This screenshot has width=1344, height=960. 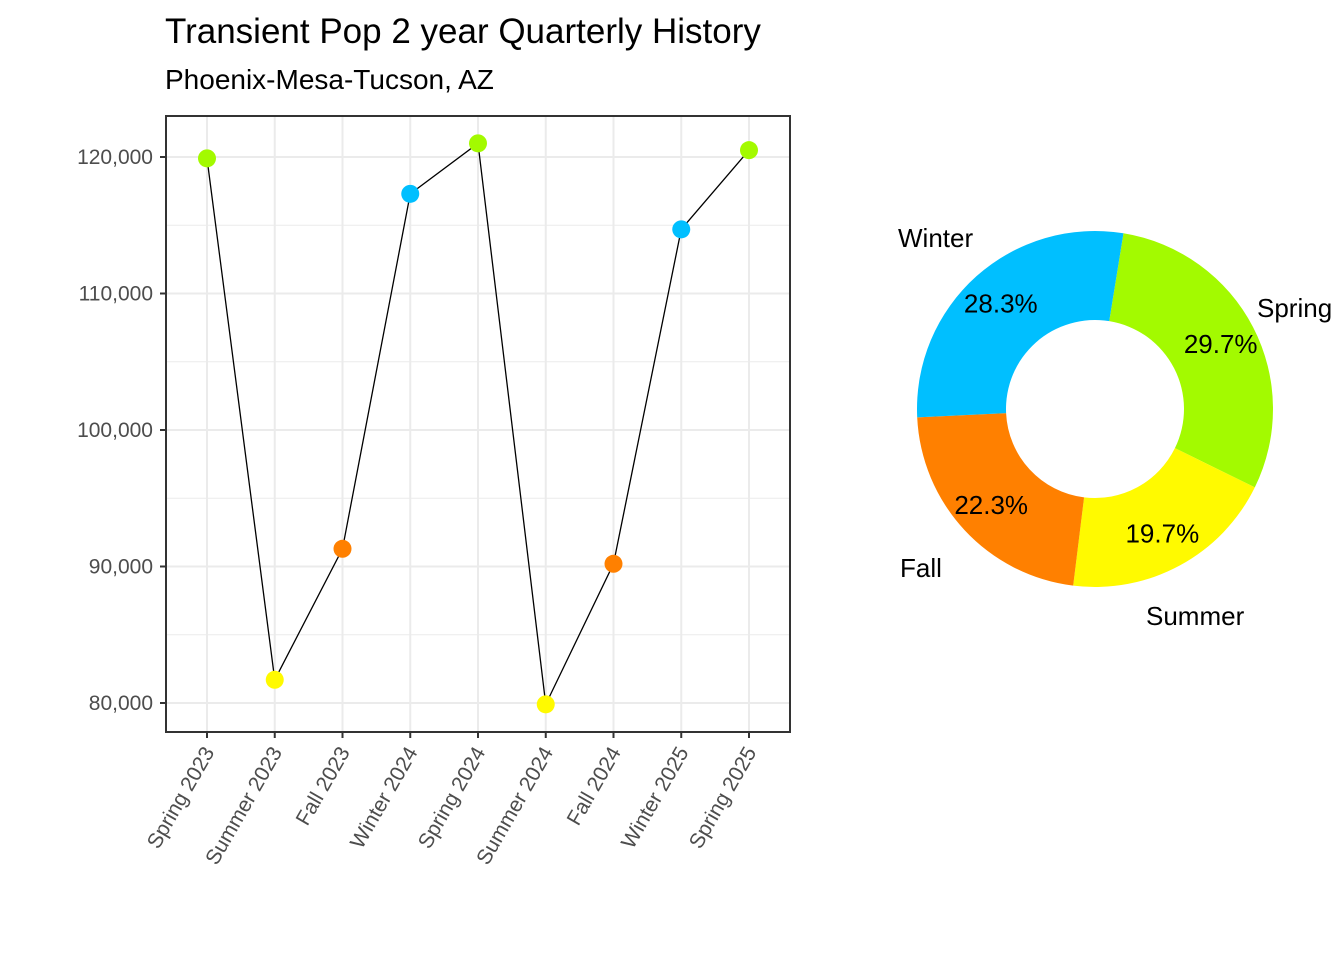 What do you see at coordinates (681, 229) in the screenshot?
I see `data-point-winter-2025` at bounding box center [681, 229].